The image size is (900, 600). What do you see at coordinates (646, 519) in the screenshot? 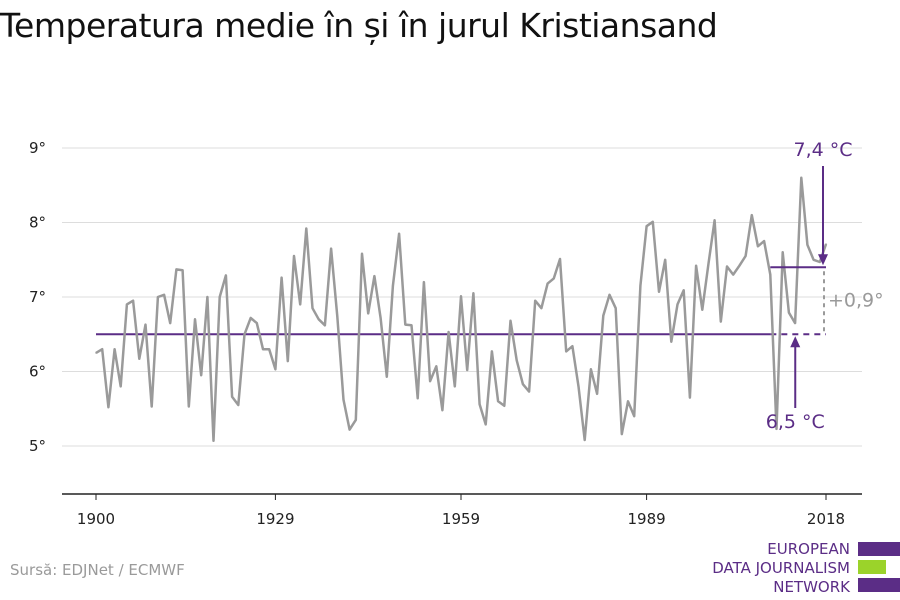
I see `x-tick-label: 1989` at bounding box center [646, 519].